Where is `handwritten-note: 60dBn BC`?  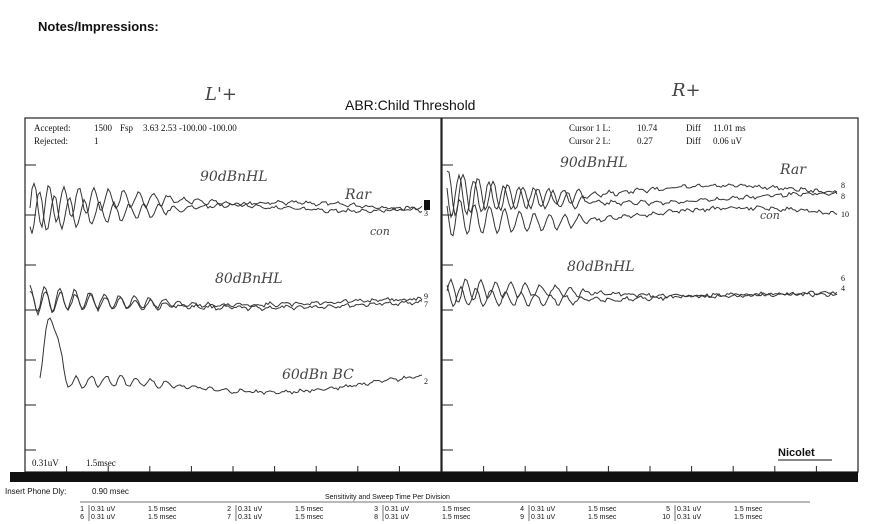
handwritten-note: 60dBn BC is located at coordinates (318, 375).